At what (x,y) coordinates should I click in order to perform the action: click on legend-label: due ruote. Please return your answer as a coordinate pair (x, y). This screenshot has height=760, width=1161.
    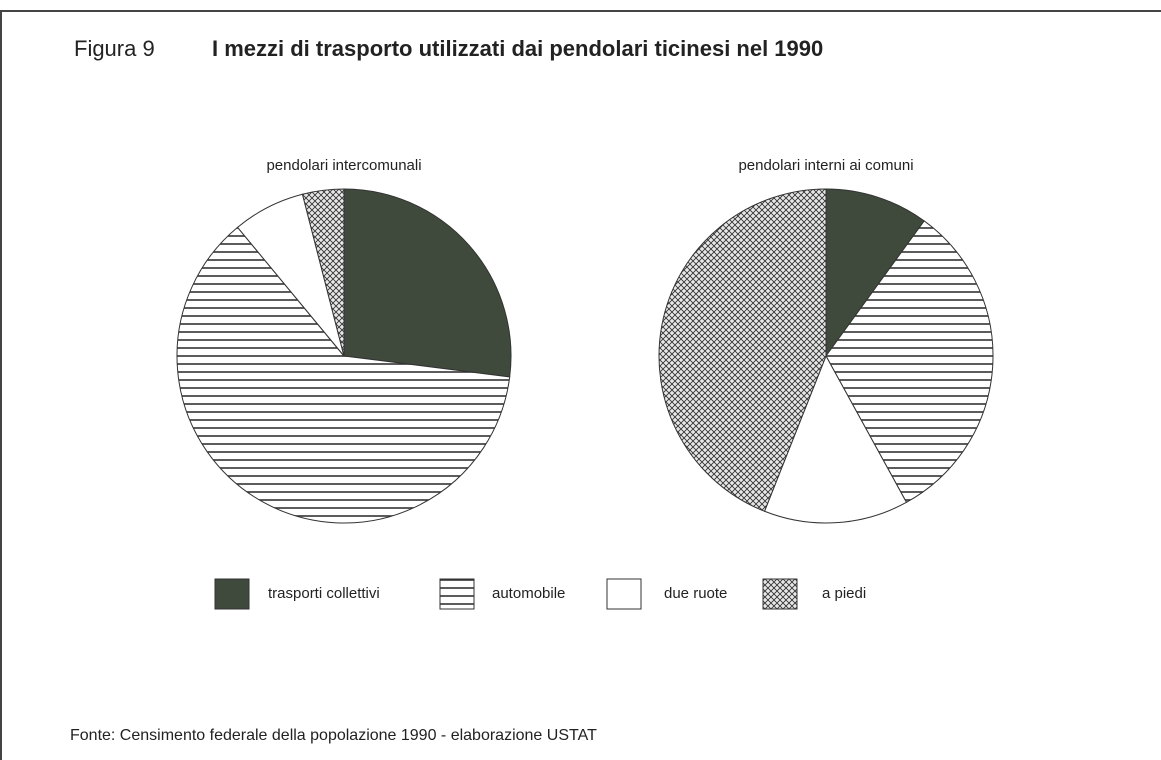
    Looking at the image, I should click on (695, 593).